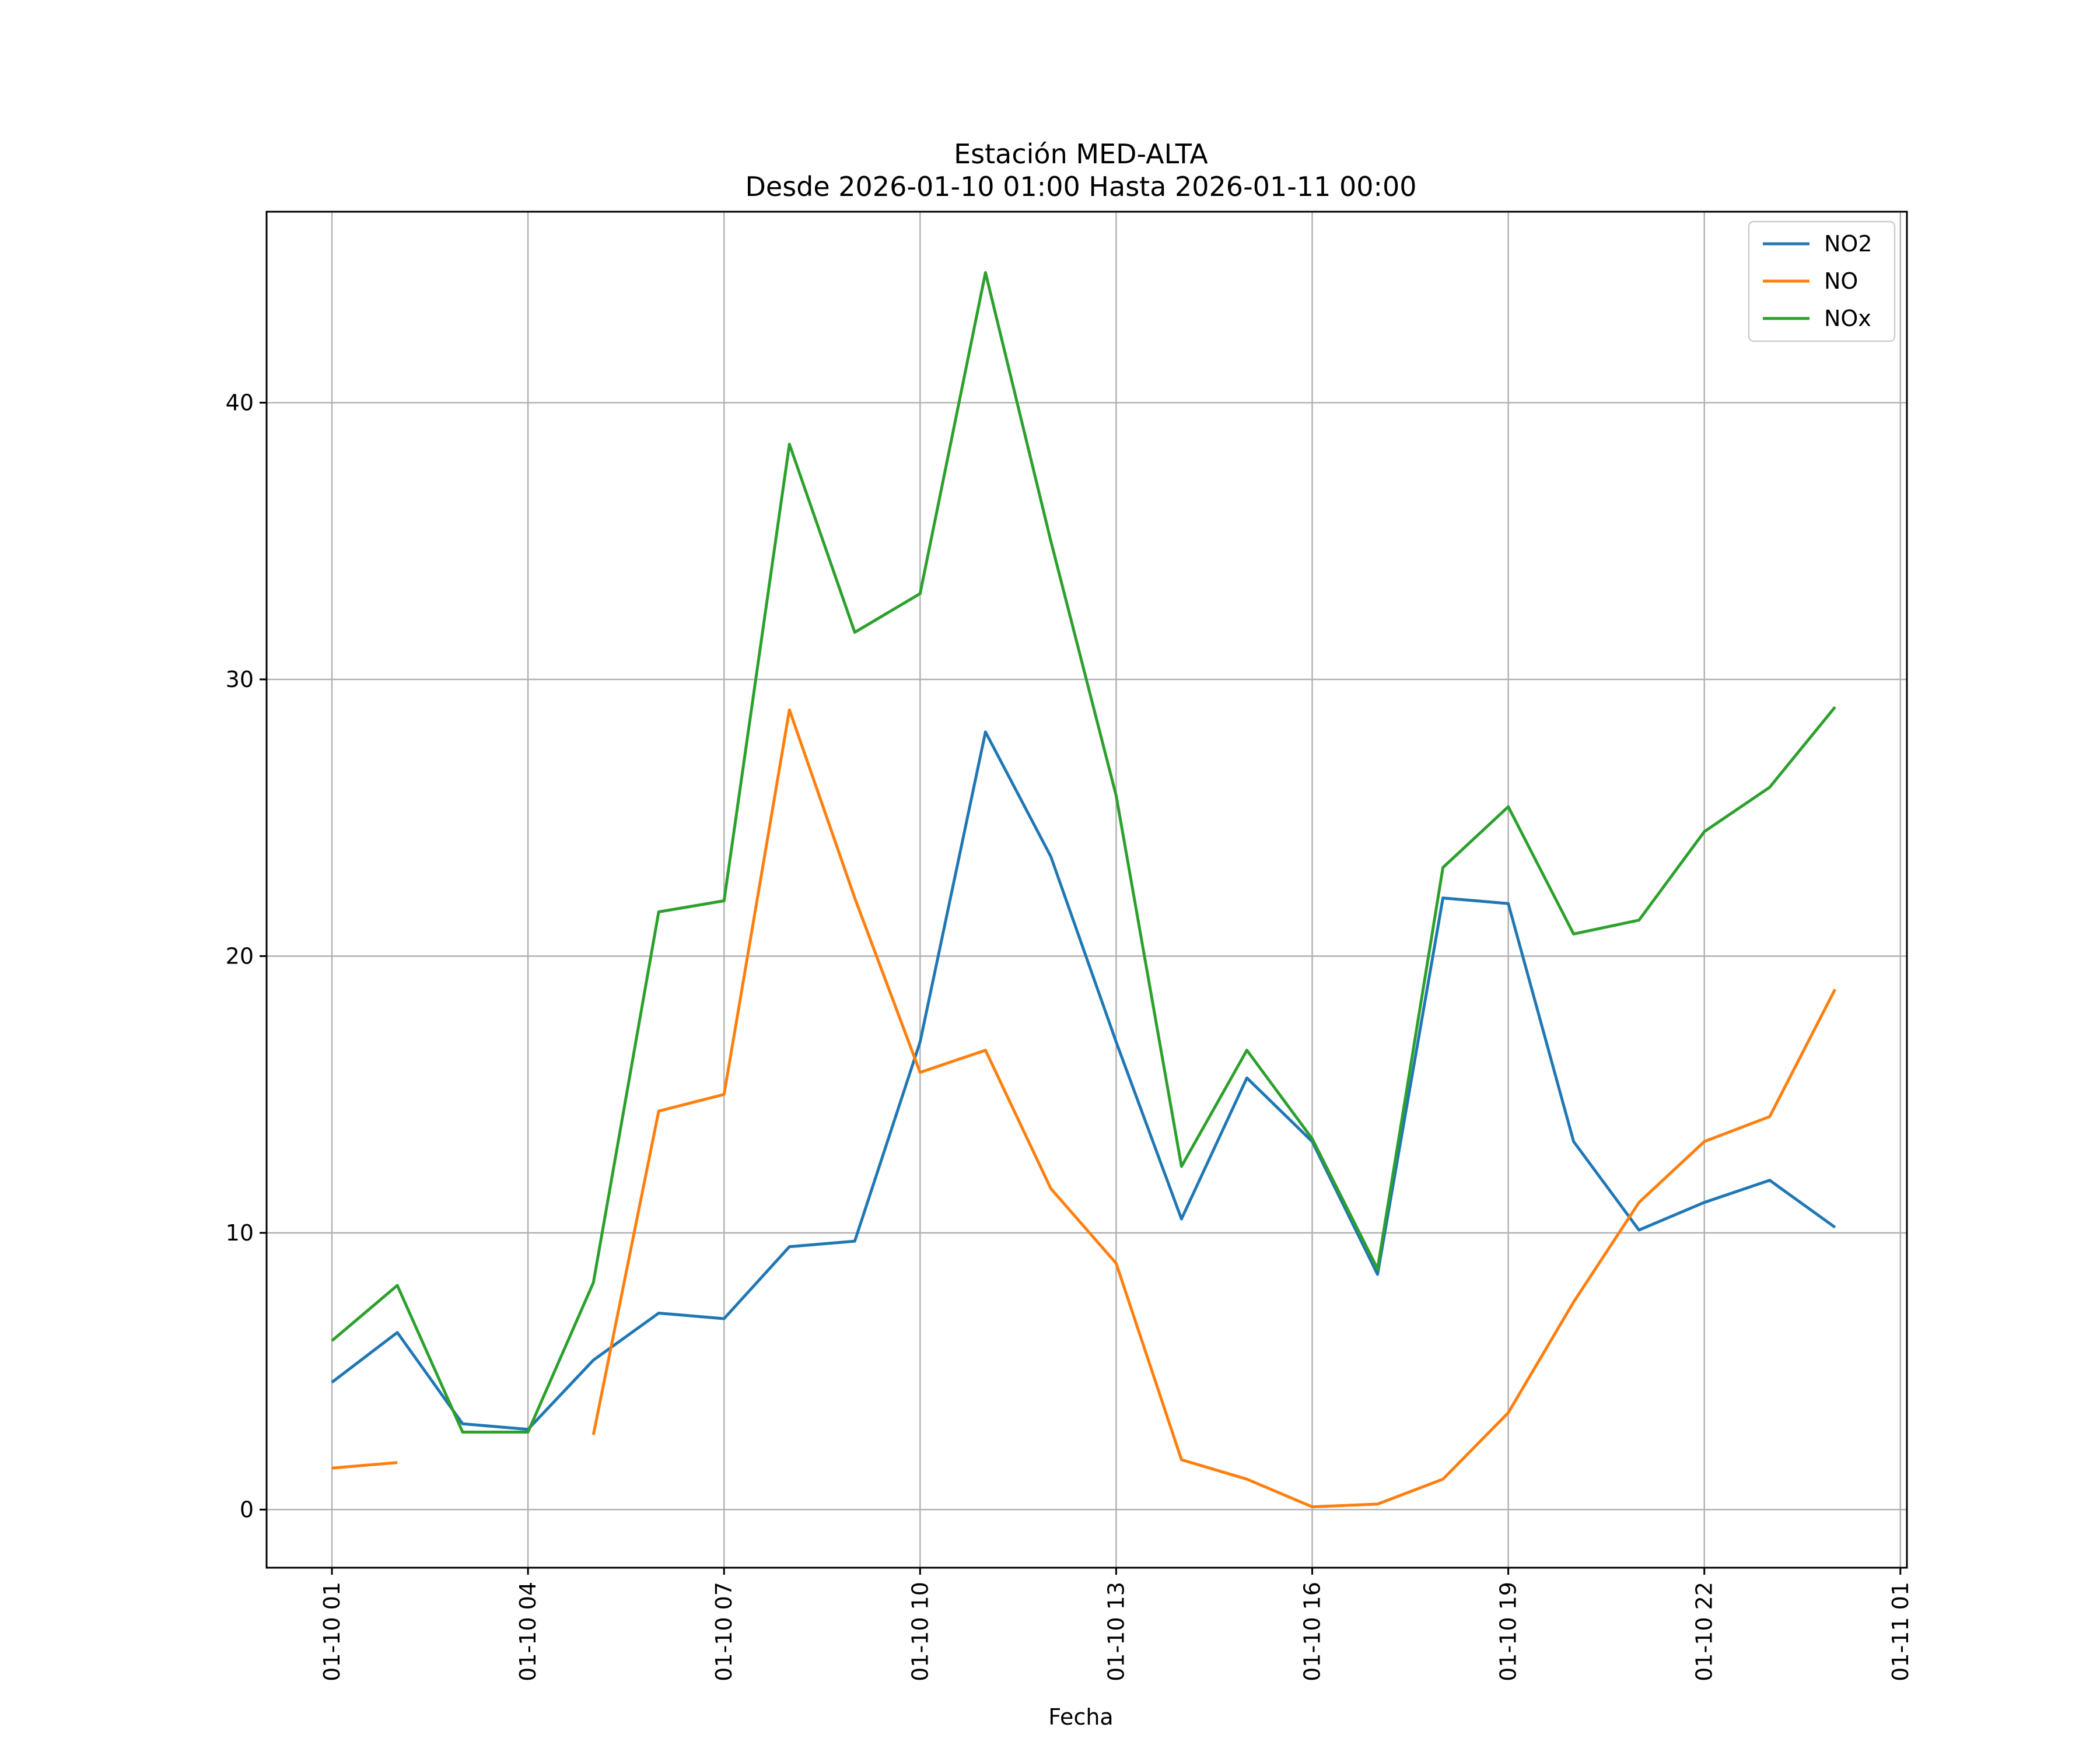 The height and width of the screenshot is (1752, 2100). Describe the element at coordinates (1312, 1632) in the screenshot. I see `x-tick-label: 01-10 16` at that location.